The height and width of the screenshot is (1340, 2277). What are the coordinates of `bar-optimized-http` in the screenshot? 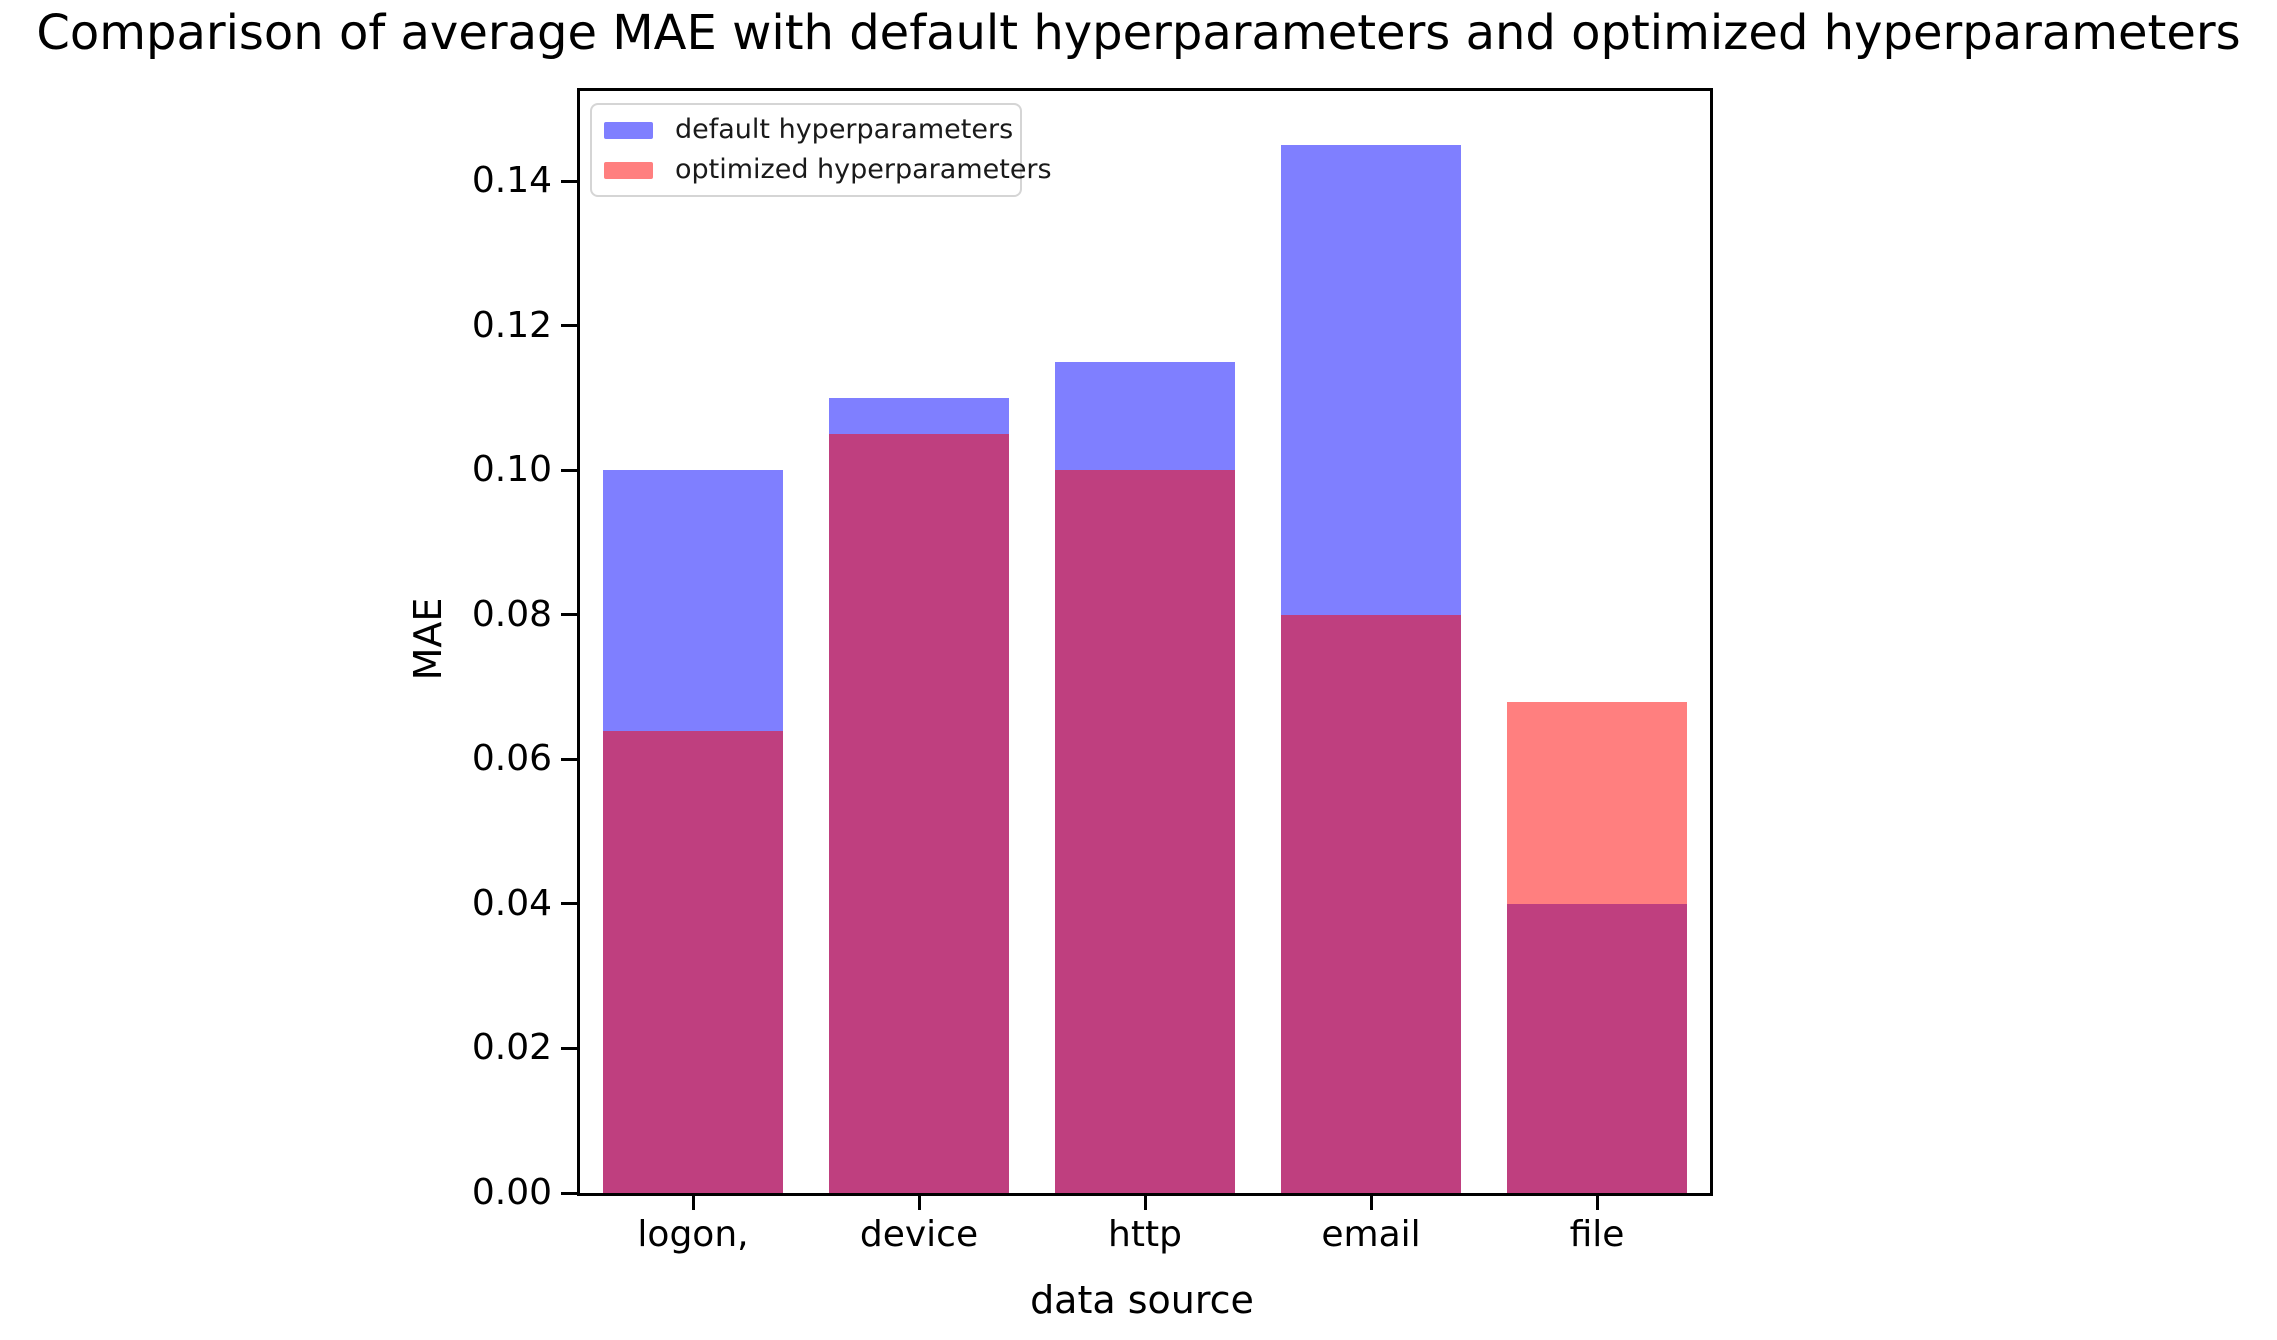 It's located at (1145, 831).